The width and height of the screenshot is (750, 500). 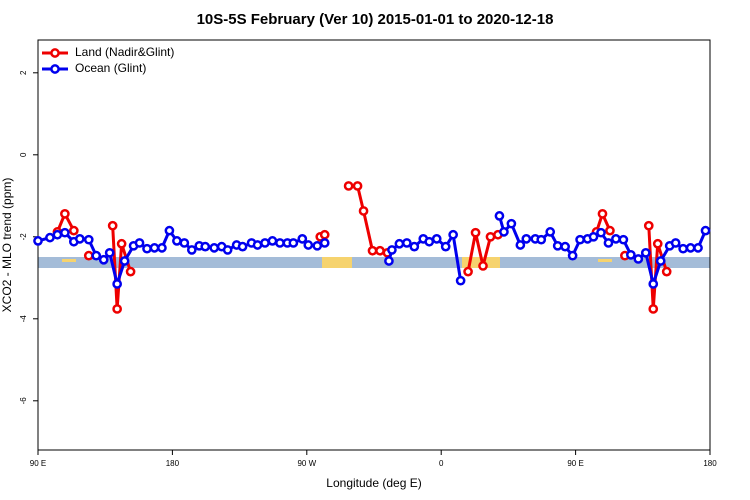 I want to click on land-mask, so click(x=374, y=262).